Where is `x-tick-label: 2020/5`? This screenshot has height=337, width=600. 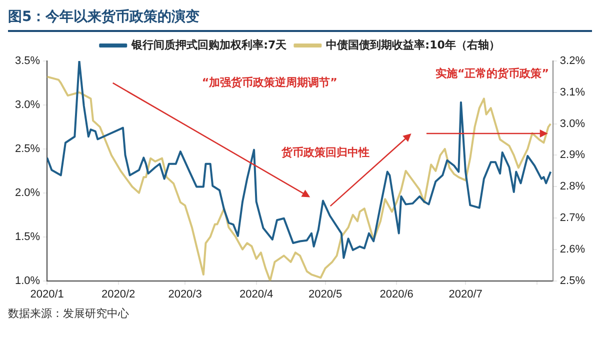
x-tick-label: 2020/5 is located at coordinates (325, 294).